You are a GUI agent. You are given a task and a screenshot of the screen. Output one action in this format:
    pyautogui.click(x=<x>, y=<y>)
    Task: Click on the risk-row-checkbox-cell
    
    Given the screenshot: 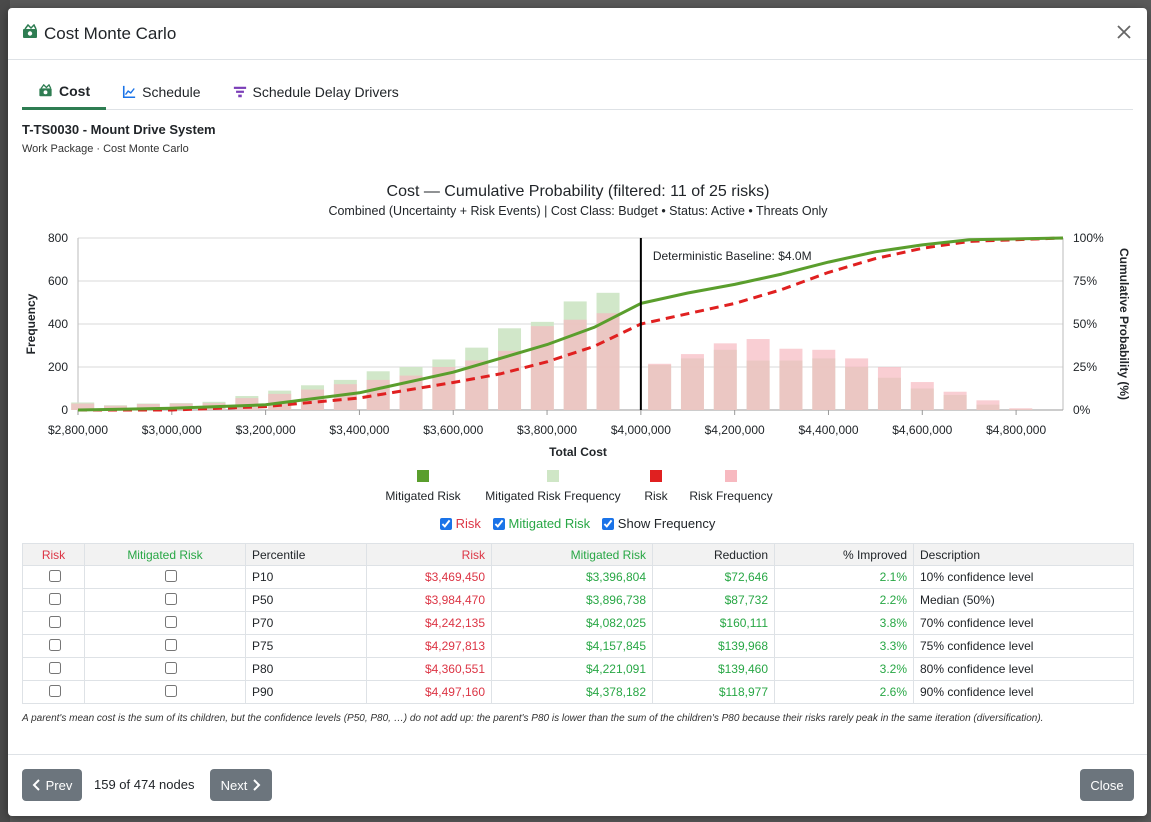 What is the action you would take?
    pyautogui.click(x=53, y=623)
    